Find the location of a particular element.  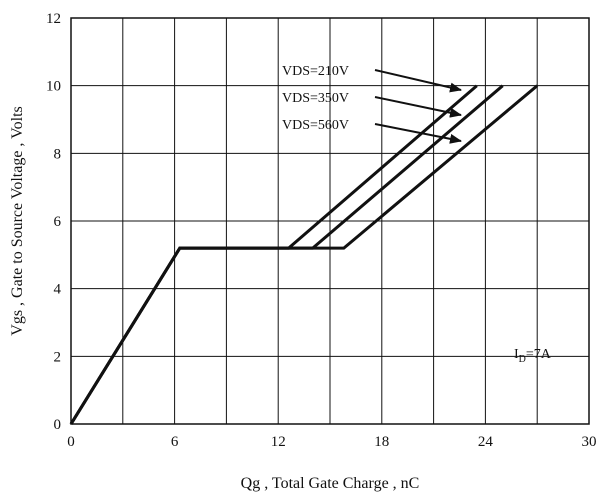

x-tick-label: 12 is located at coordinates (278, 442).